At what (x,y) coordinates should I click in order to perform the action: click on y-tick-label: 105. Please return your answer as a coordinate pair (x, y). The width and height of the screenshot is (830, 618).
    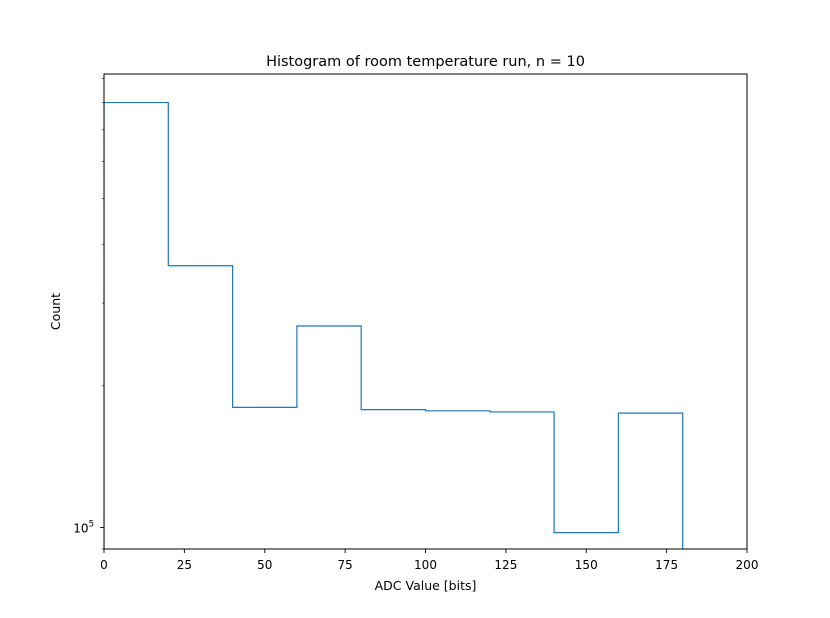
    Looking at the image, I should click on (83, 527).